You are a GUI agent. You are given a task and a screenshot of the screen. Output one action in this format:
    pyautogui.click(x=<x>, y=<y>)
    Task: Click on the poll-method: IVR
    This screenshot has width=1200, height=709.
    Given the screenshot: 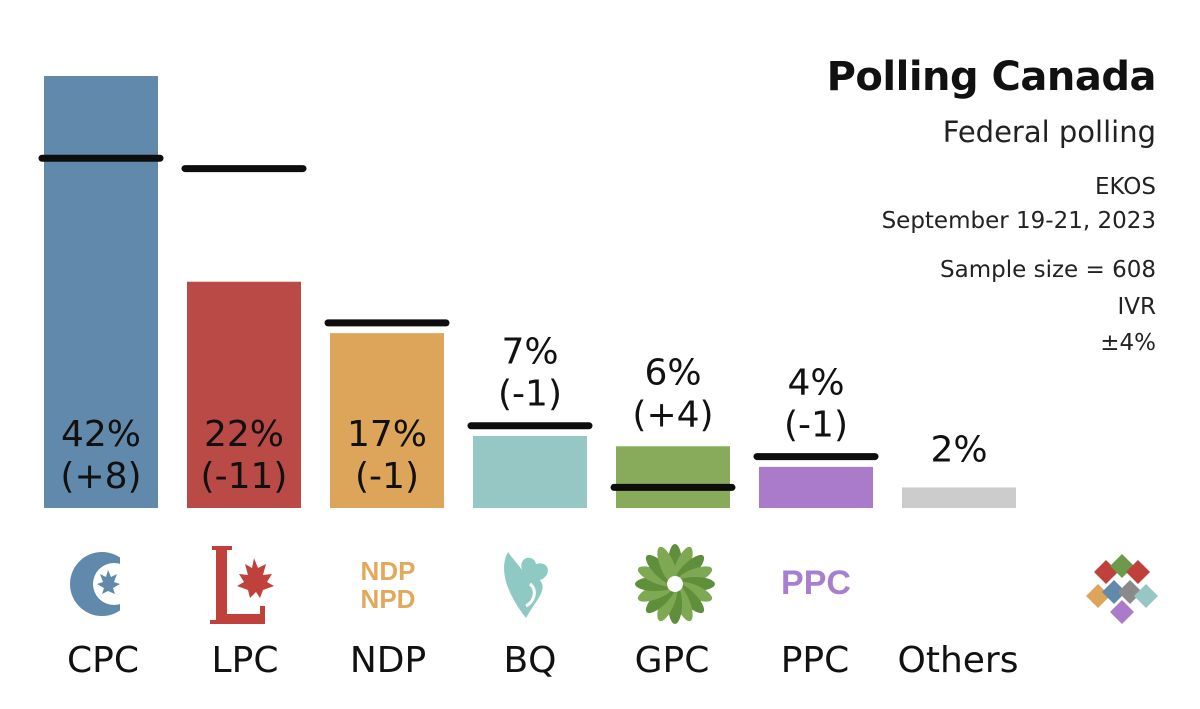 What is the action you would take?
    pyautogui.click(x=1137, y=307)
    